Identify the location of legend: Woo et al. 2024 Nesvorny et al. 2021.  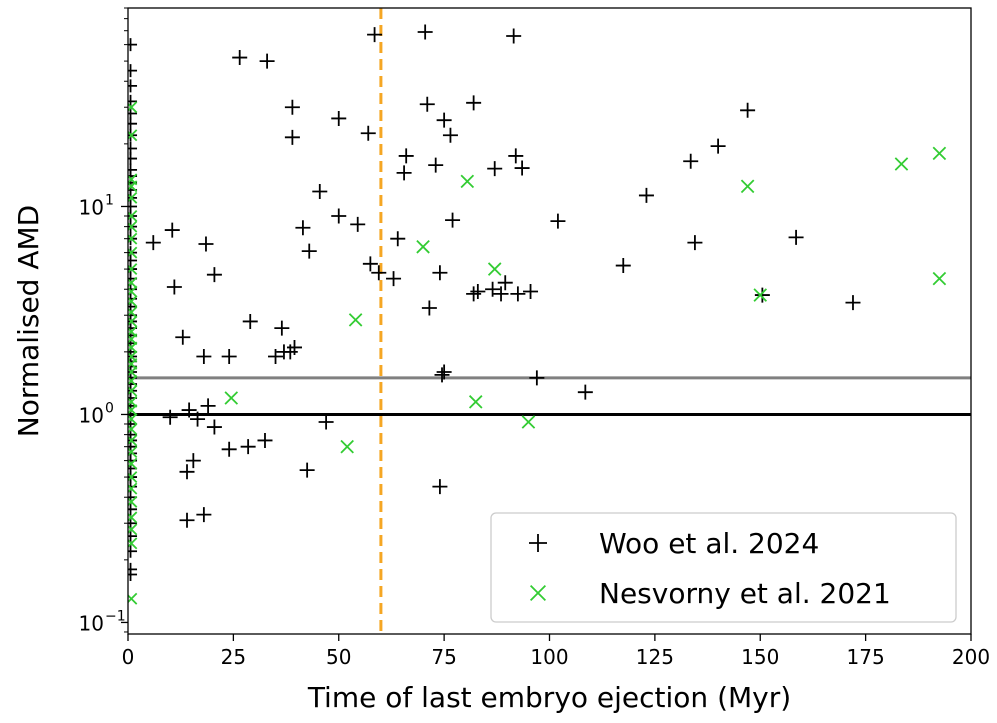
(723, 567).